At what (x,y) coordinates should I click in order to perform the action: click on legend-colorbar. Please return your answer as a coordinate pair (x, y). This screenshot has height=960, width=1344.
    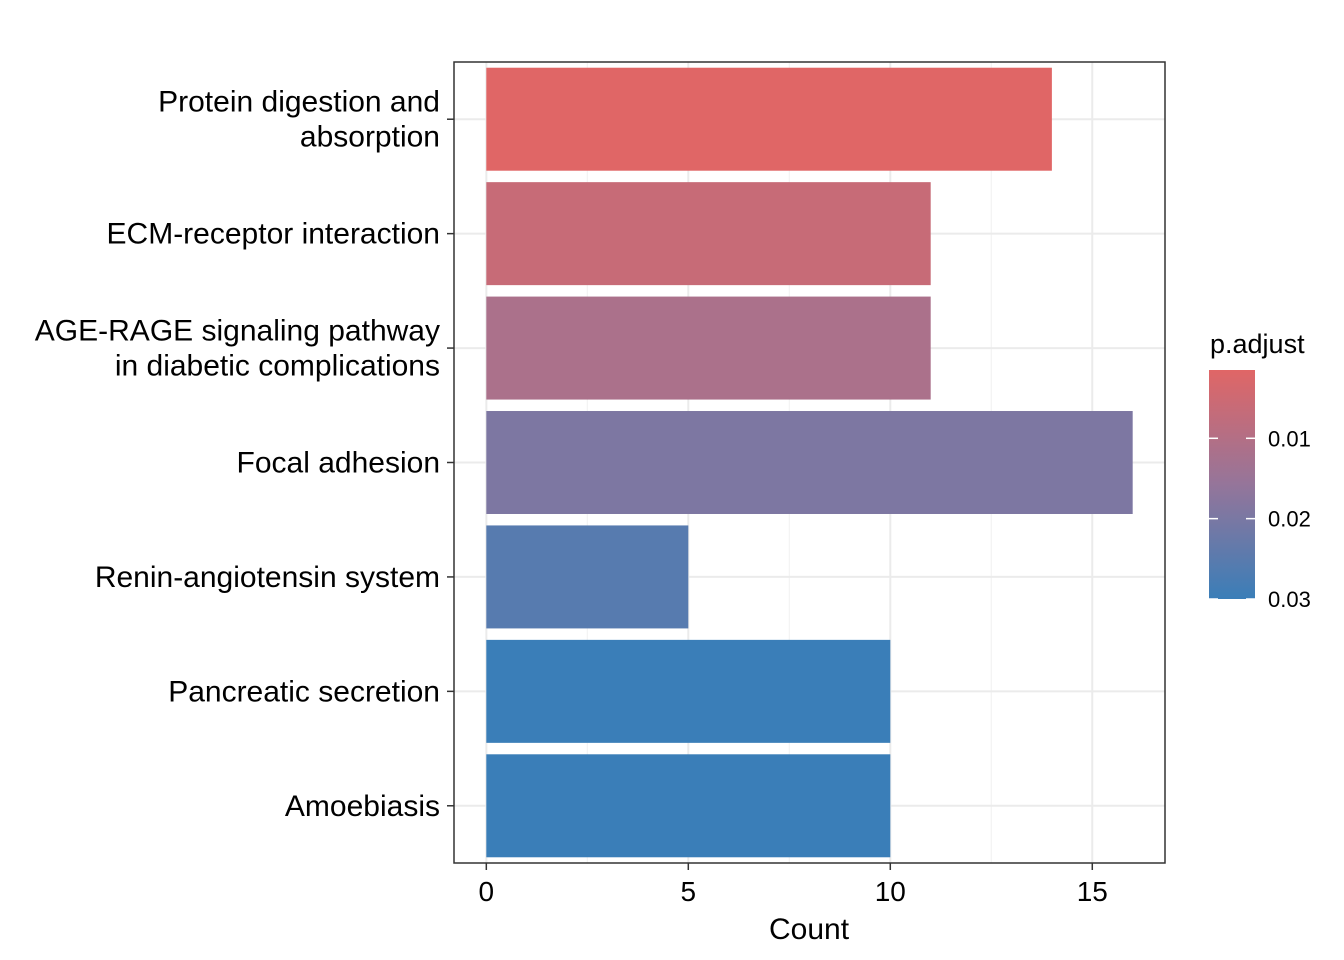
    Looking at the image, I should click on (1232, 484).